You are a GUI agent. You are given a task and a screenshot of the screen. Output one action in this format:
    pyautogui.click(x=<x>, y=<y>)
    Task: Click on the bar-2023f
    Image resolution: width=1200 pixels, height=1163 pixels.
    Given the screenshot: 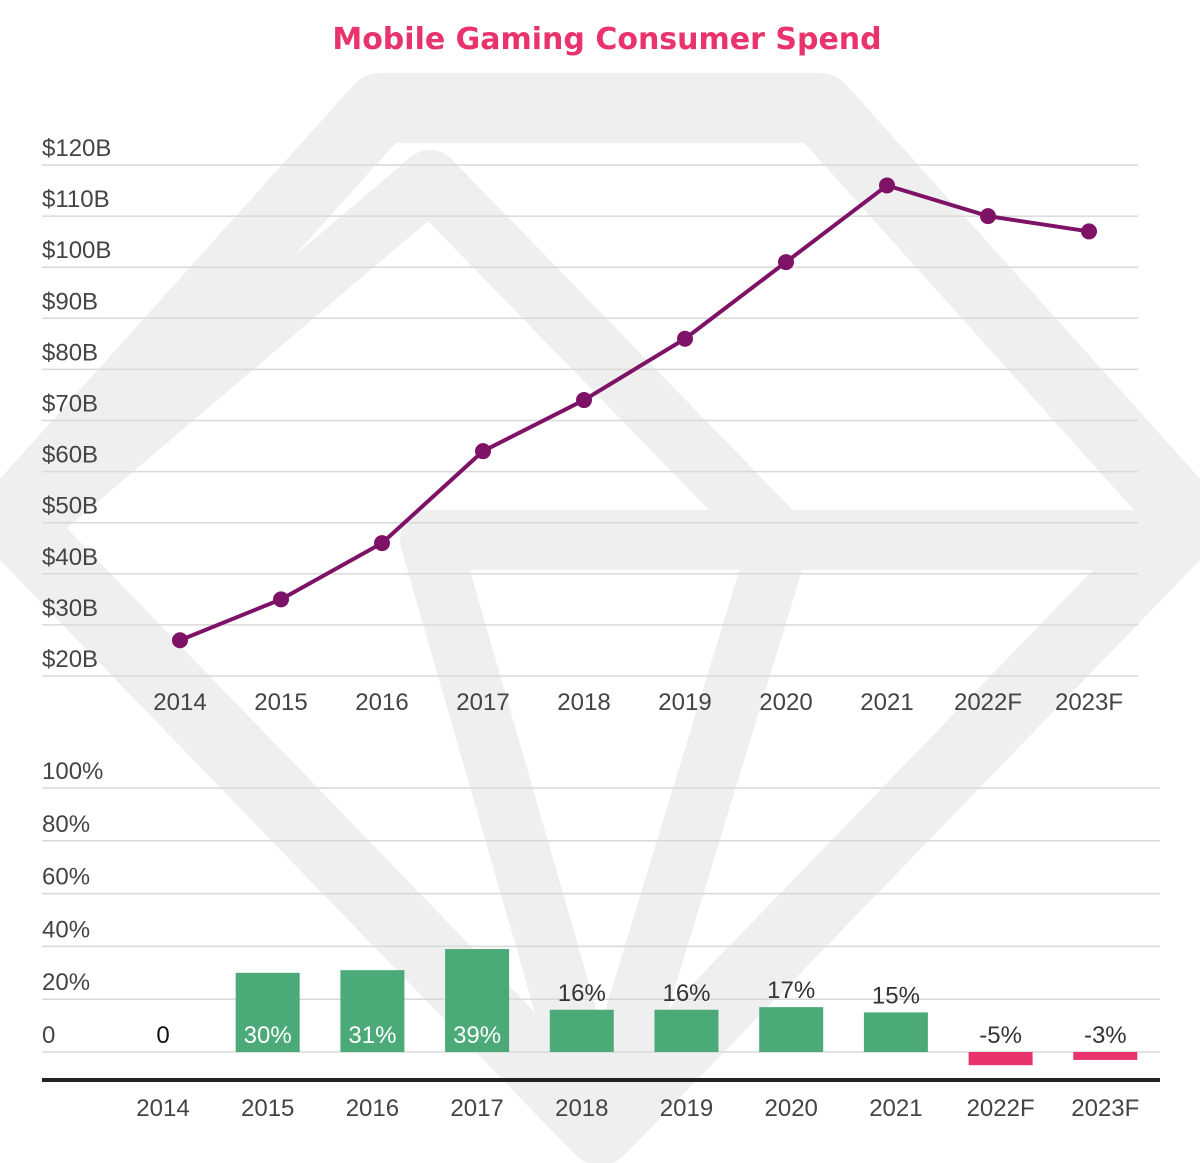 What is the action you would take?
    pyautogui.click(x=1105, y=1056)
    